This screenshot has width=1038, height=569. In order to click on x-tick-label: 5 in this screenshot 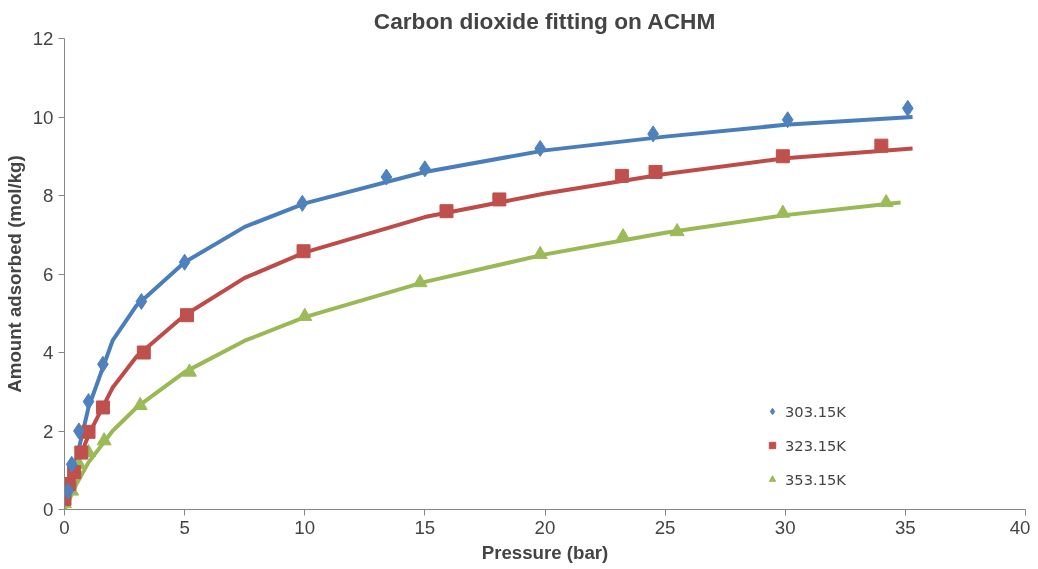, I will do `click(184, 527)`.